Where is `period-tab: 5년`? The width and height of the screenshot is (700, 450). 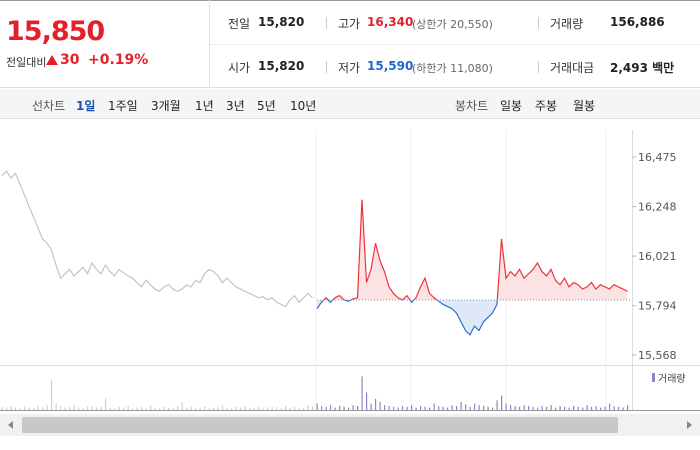 period-tab: 5년 is located at coordinates (266, 106).